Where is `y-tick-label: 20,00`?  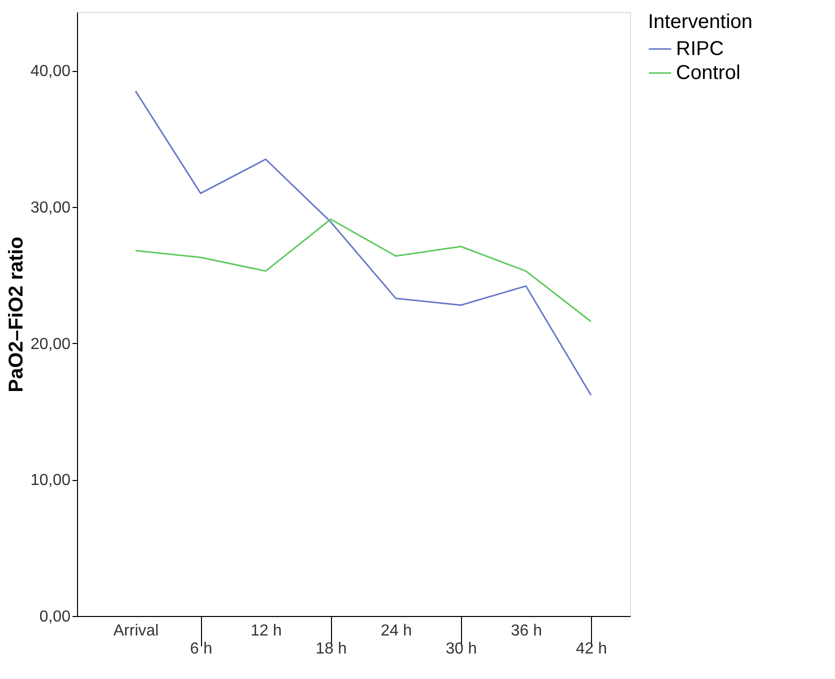
y-tick-label: 20,00 is located at coordinates (50, 344).